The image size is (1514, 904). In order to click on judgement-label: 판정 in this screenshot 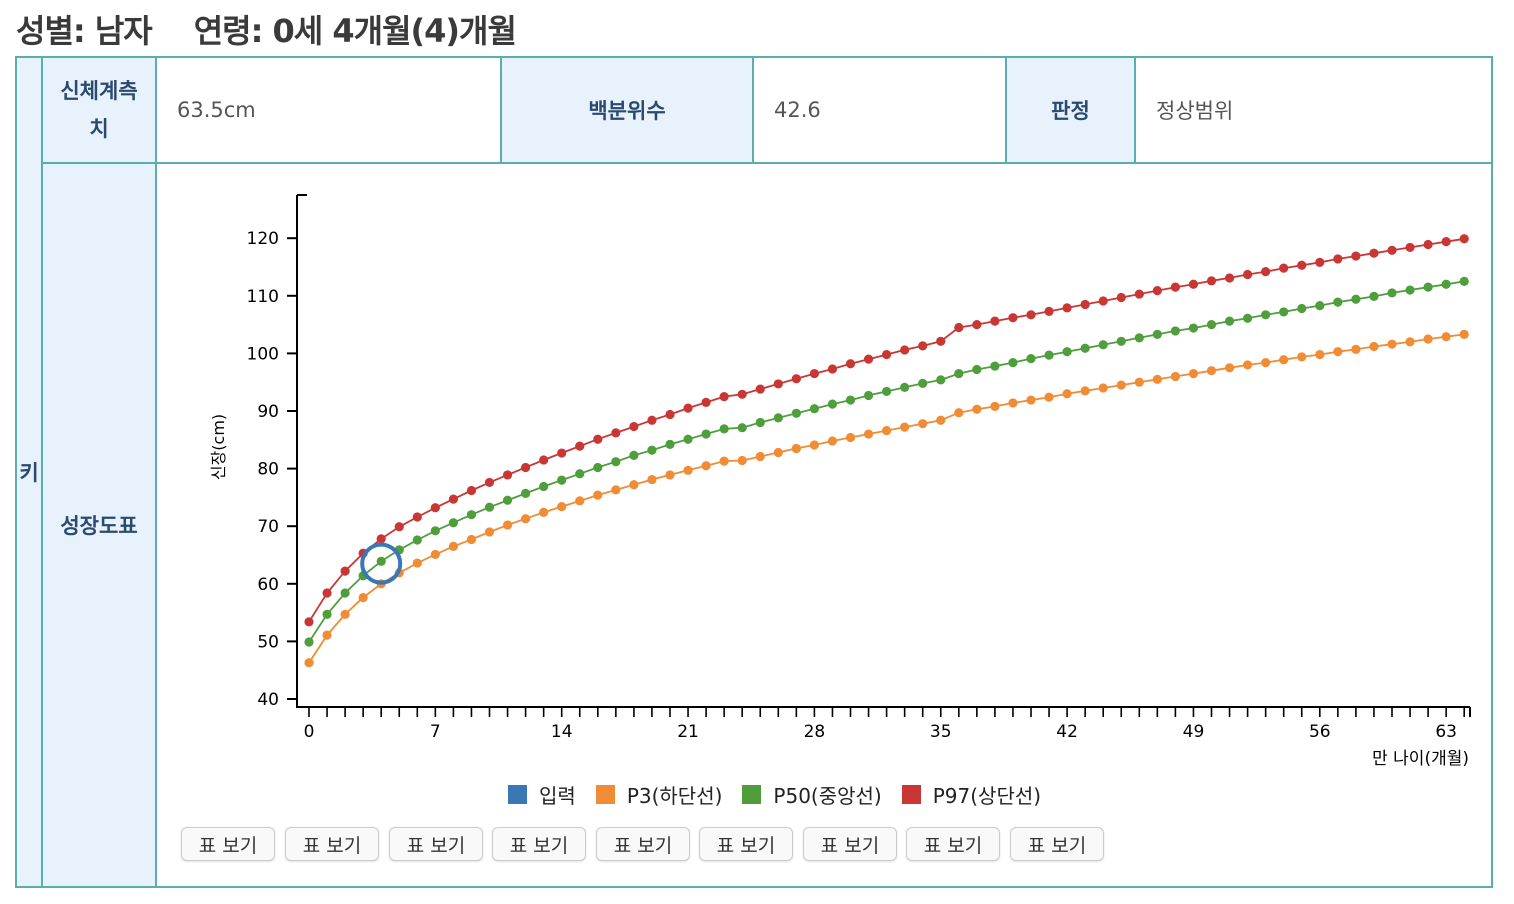, I will do `click(1070, 110)`.